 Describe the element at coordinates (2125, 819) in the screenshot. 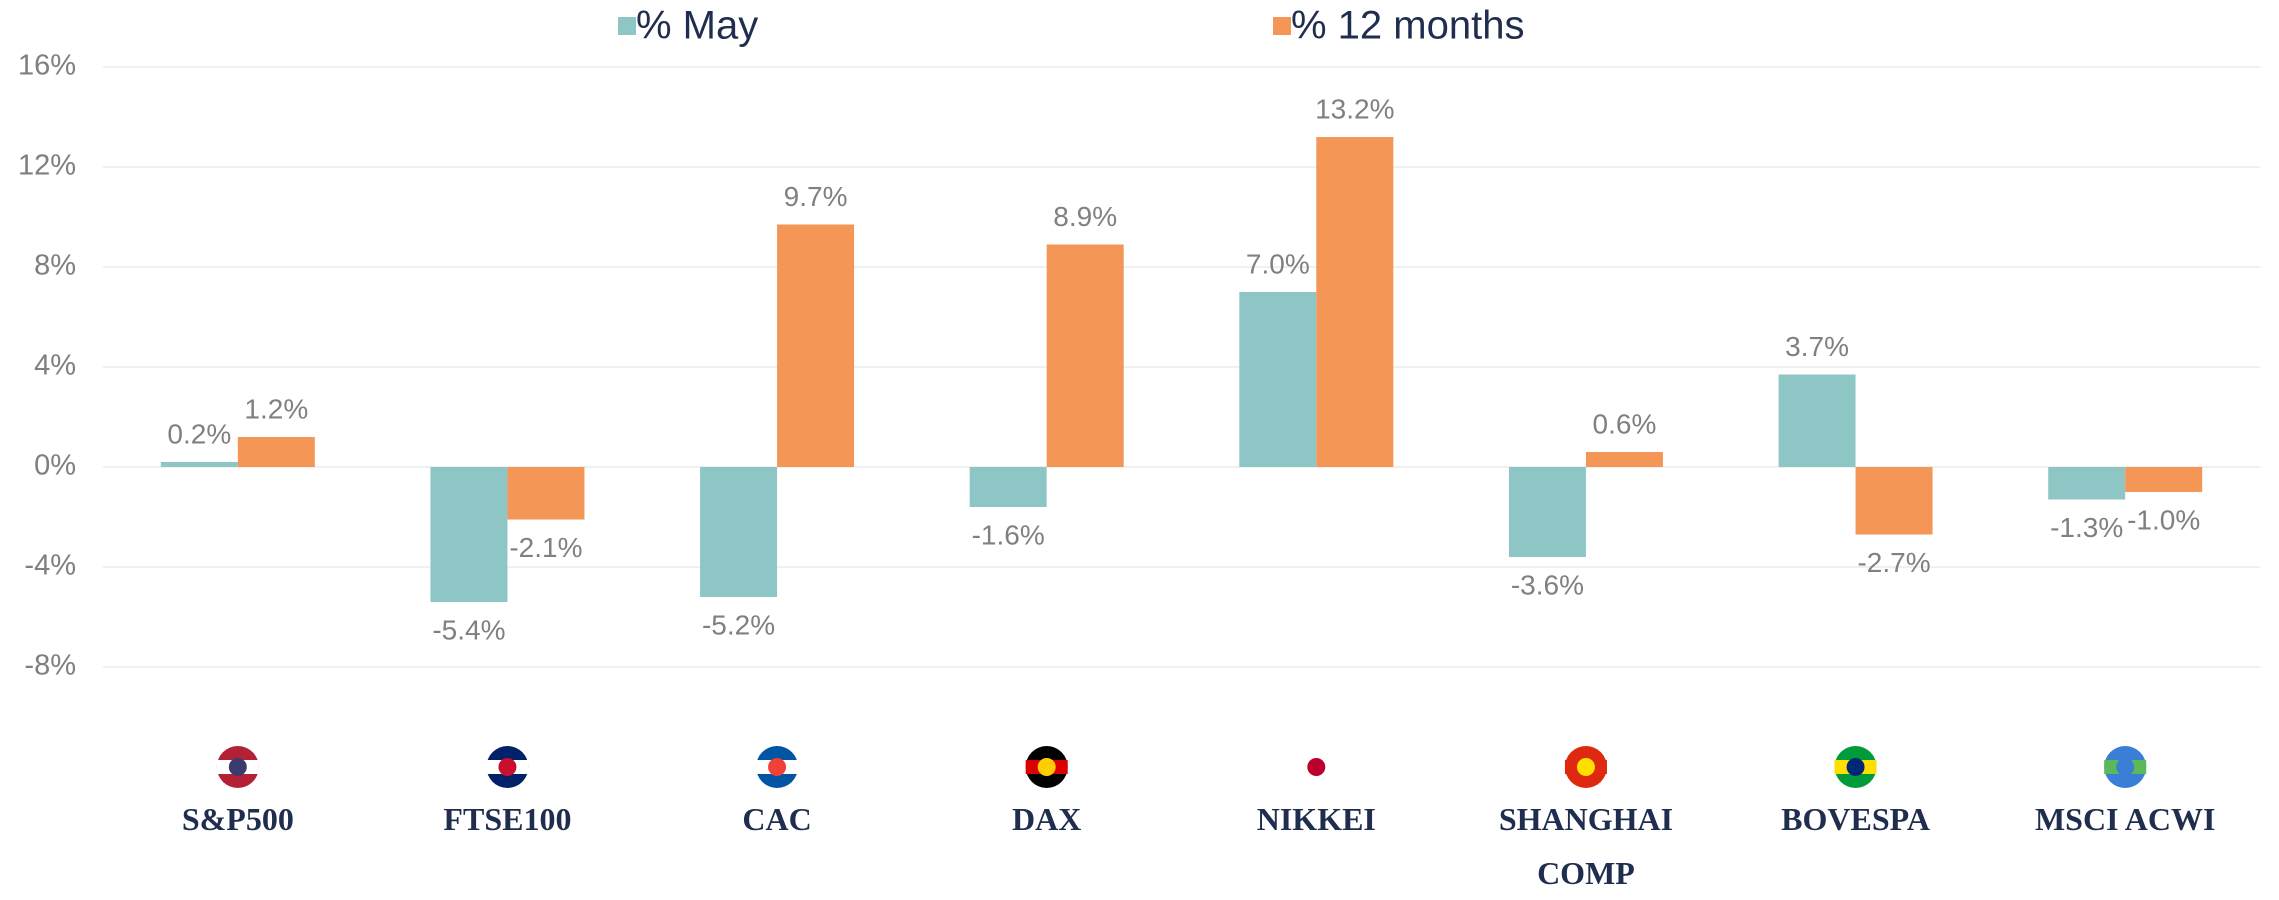

I see `x-tick-label: MSCI ACWI` at that location.